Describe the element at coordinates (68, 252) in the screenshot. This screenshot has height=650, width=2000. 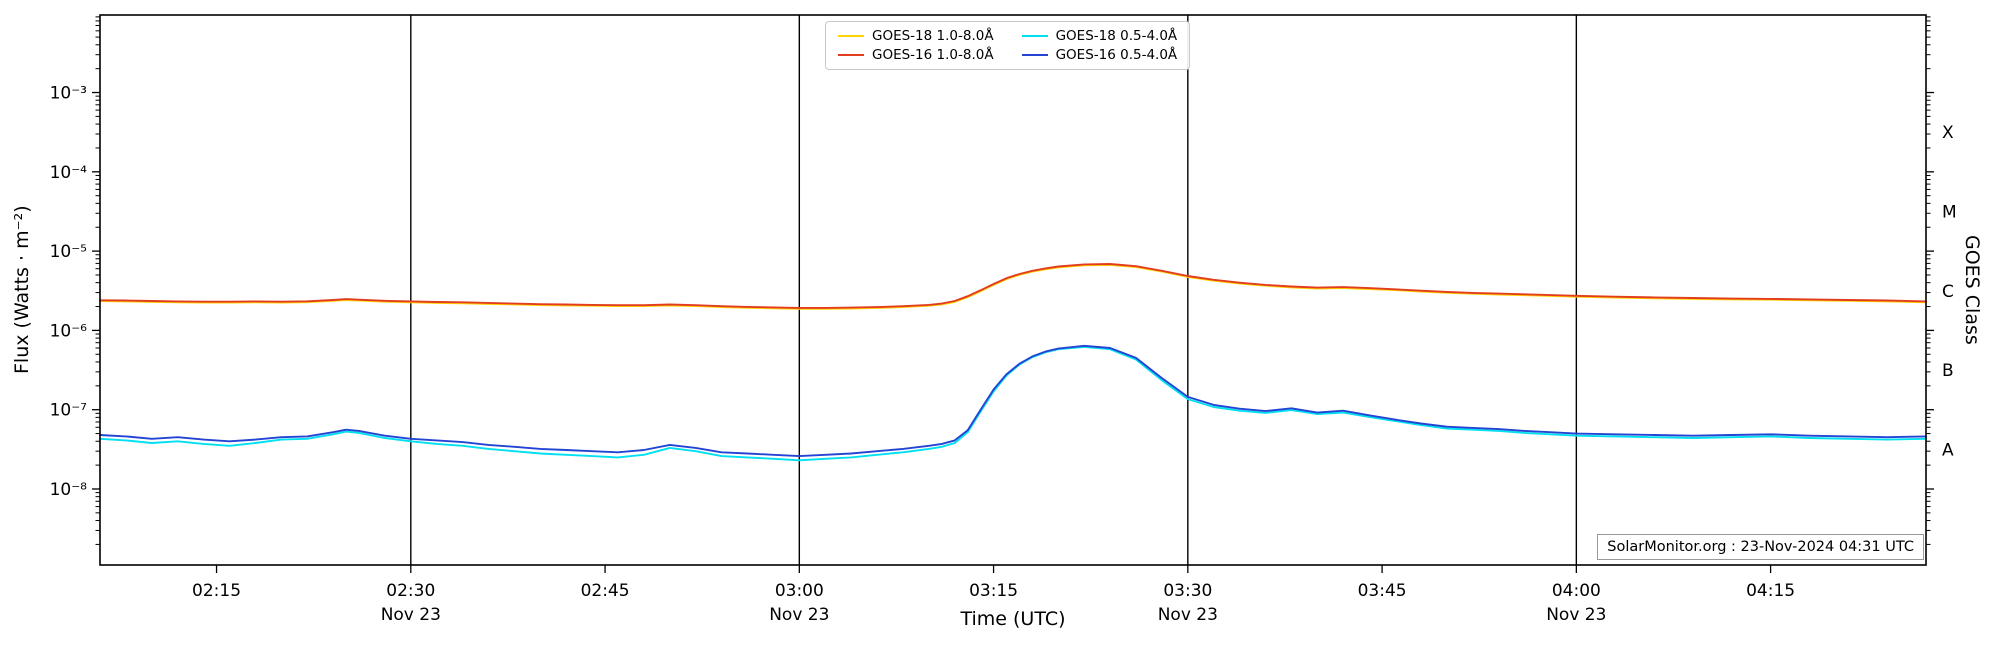
I see `y-tick-label: 10⁻⁵` at that location.